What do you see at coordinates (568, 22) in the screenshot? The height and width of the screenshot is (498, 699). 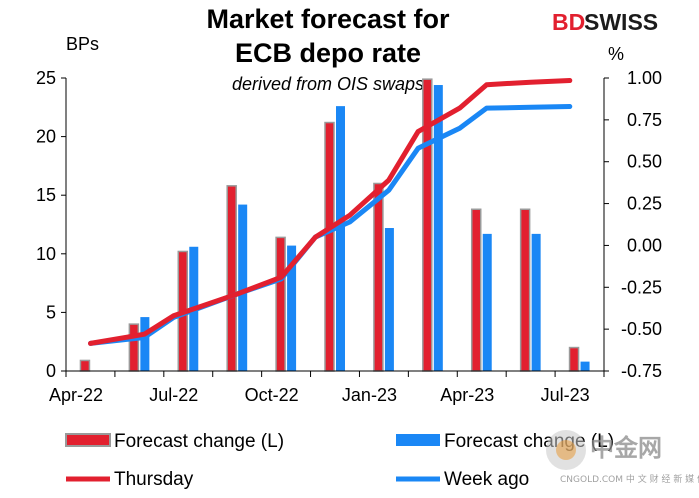 I see `brand-part1: BD` at bounding box center [568, 22].